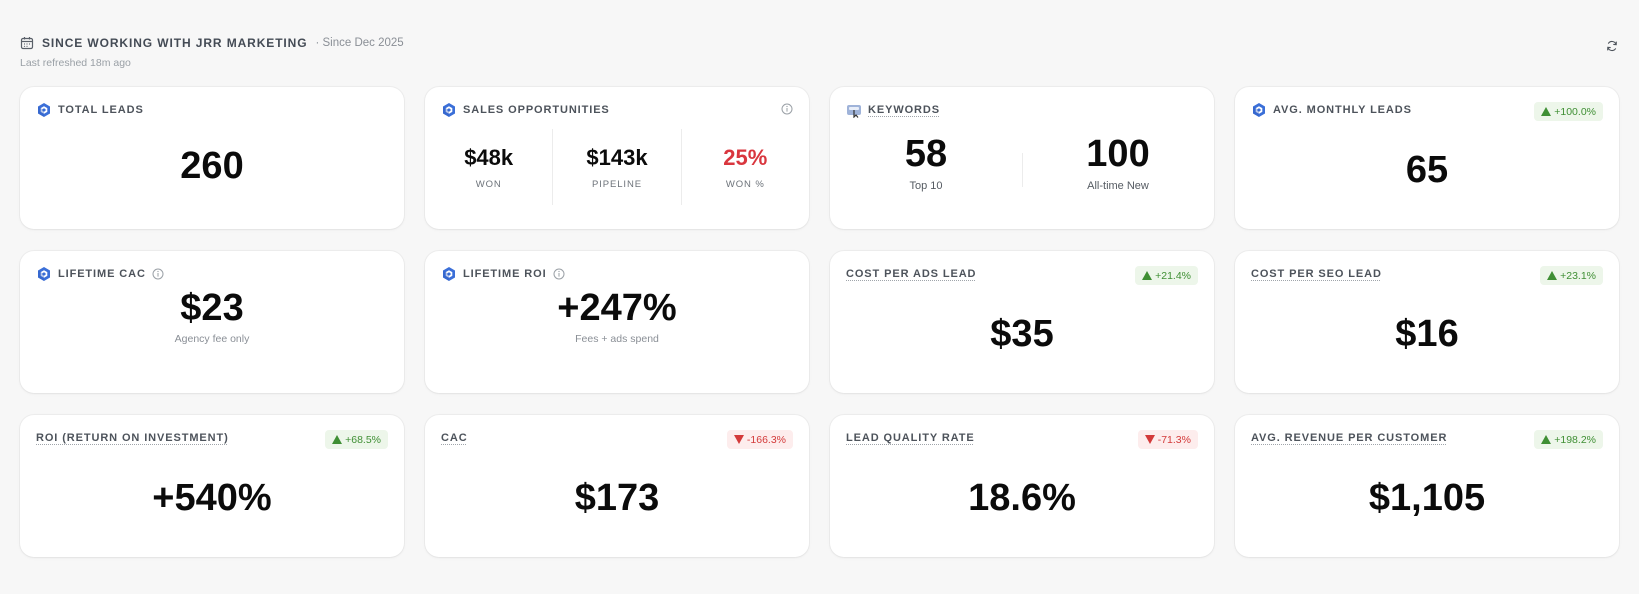 The height and width of the screenshot is (594, 1639). Describe the element at coordinates (617, 498) in the screenshot. I see `metric-value: $173` at that location.